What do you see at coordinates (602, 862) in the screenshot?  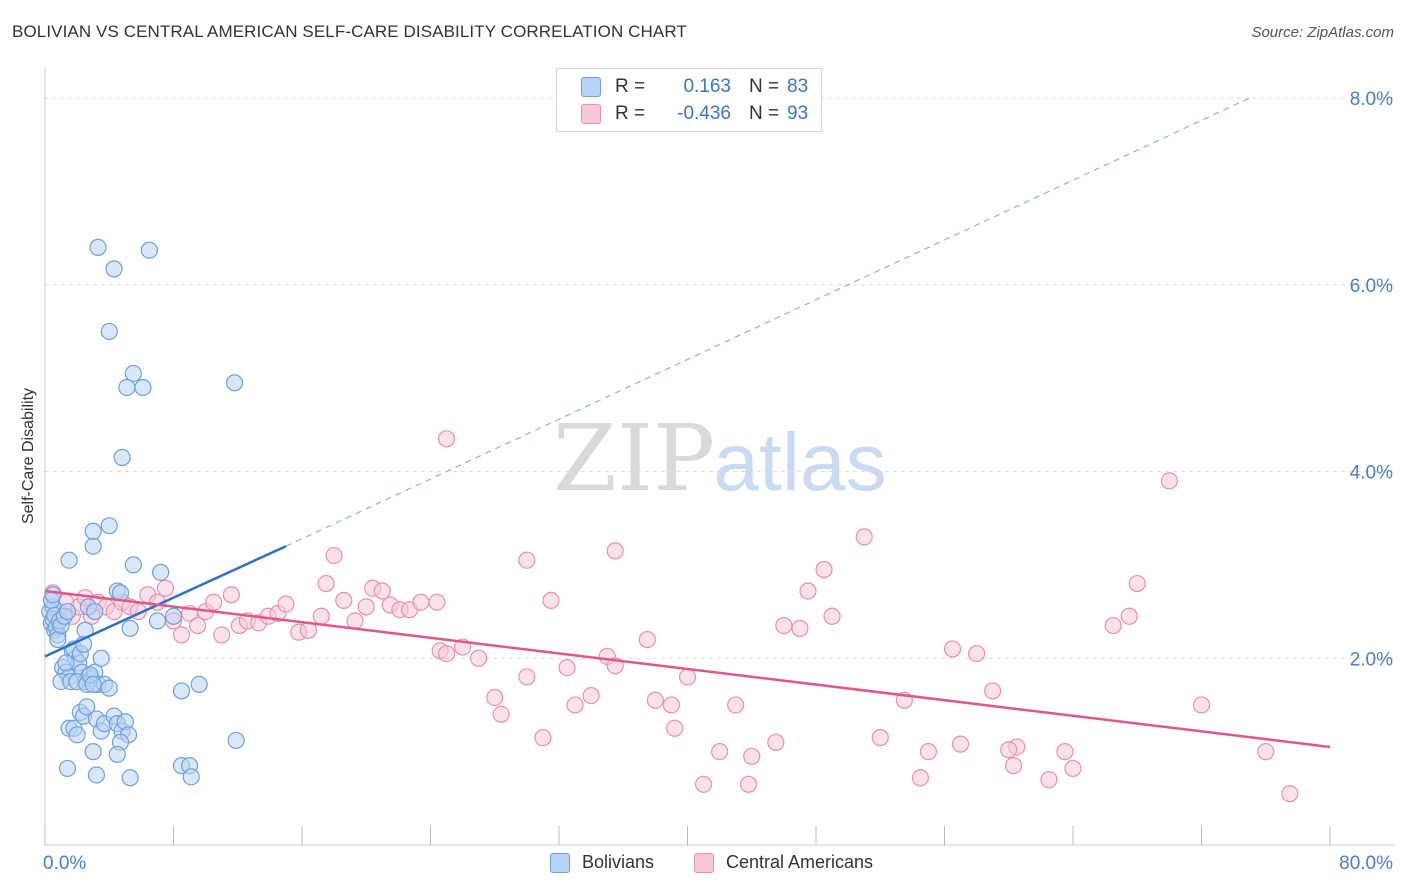 I see `bottom-legend-bolivians: Bolivians` at bounding box center [602, 862].